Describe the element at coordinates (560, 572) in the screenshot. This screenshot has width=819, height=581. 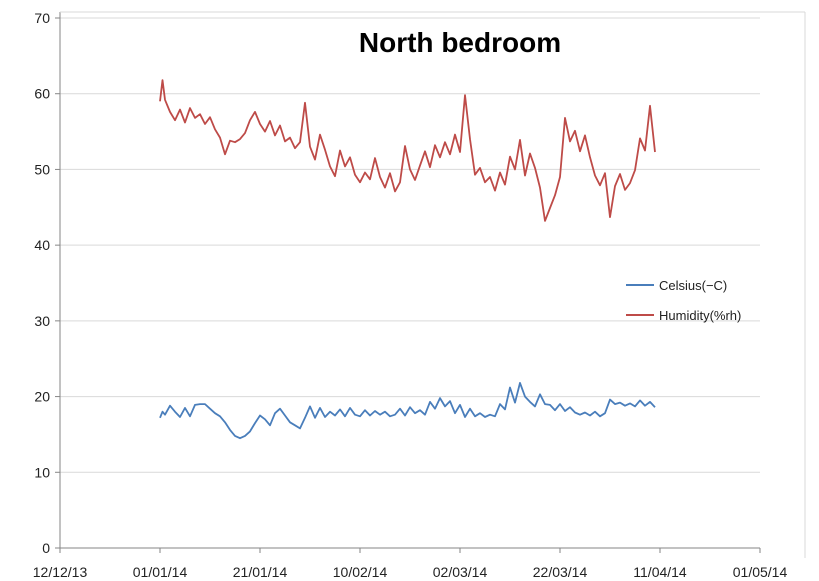
I see `x-tick-label: 22/03/14` at that location.